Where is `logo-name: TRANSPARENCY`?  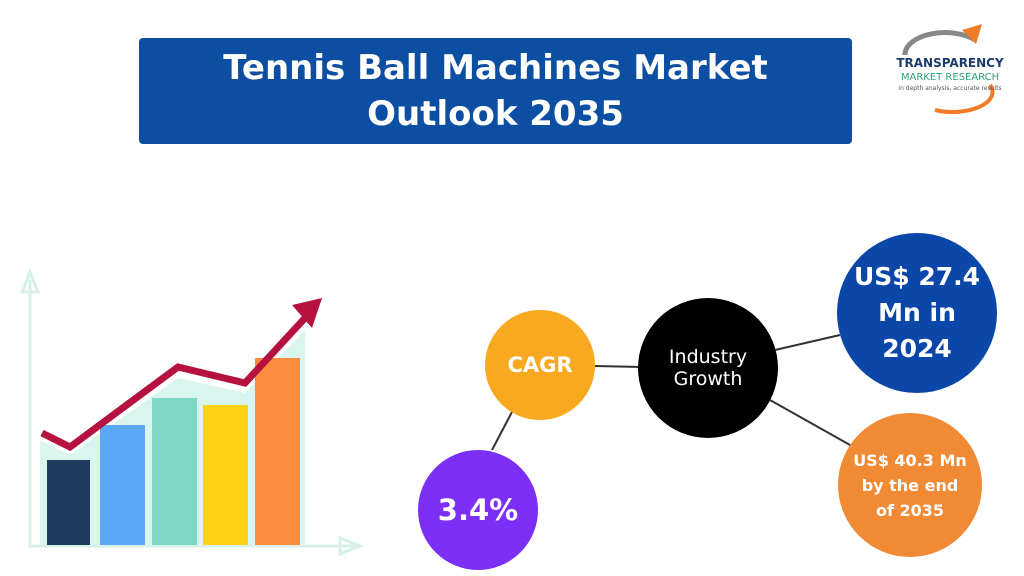 logo-name: TRANSPARENCY is located at coordinates (950, 63).